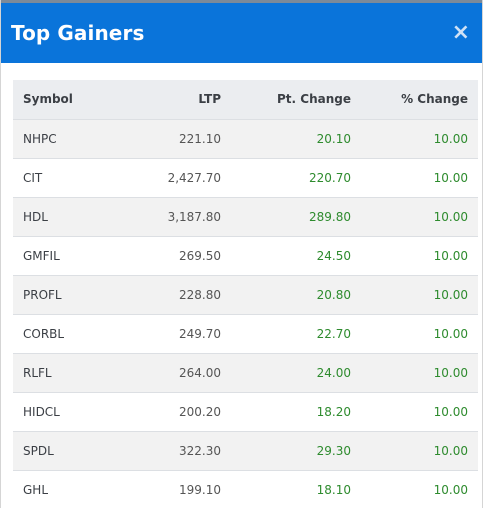  Describe the element at coordinates (241, 31) in the screenshot. I see `dialog-header: Top Gainers ×` at that location.